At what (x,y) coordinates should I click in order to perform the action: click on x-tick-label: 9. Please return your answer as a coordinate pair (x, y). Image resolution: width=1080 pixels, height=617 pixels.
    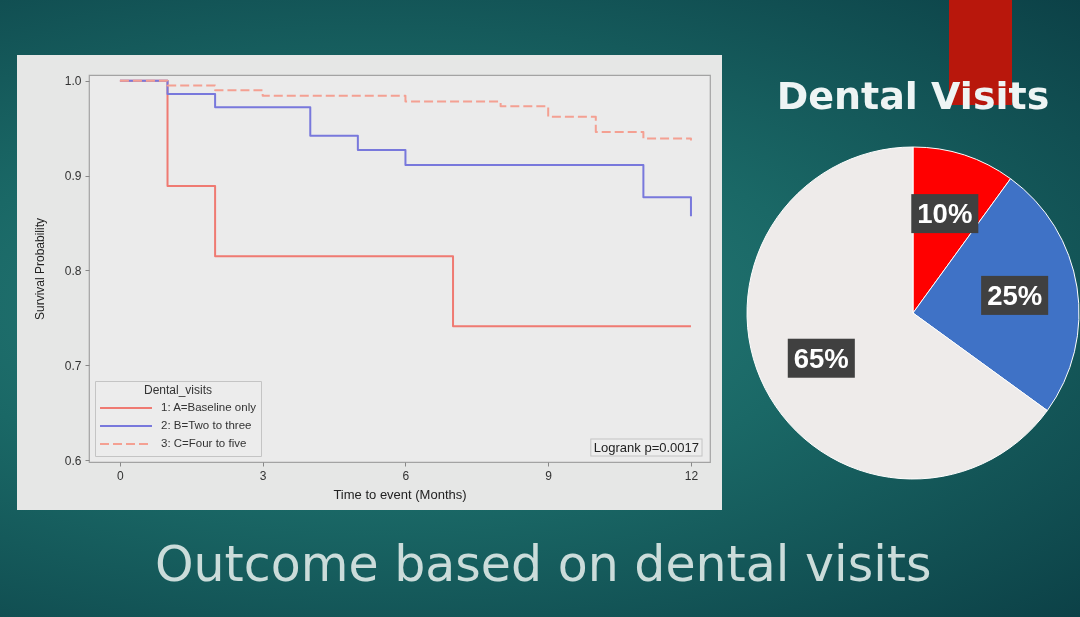
    Looking at the image, I should click on (549, 475).